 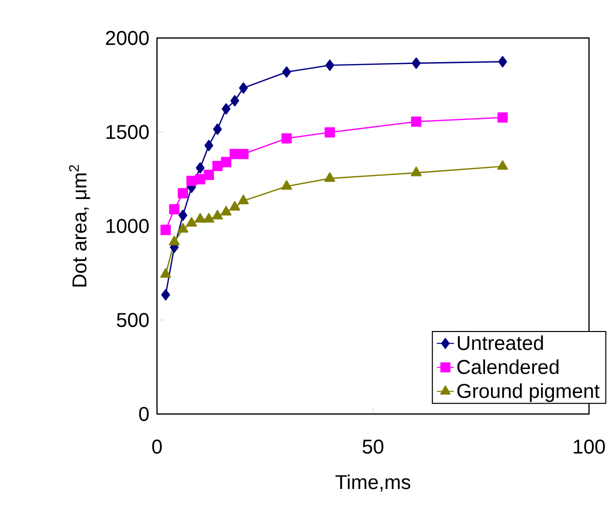 What do you see at coordinates (79, 226) in the screenshot?
I see `y-axis-title: Dot area, μm$^{2}$` at bounding box center [79, 226].